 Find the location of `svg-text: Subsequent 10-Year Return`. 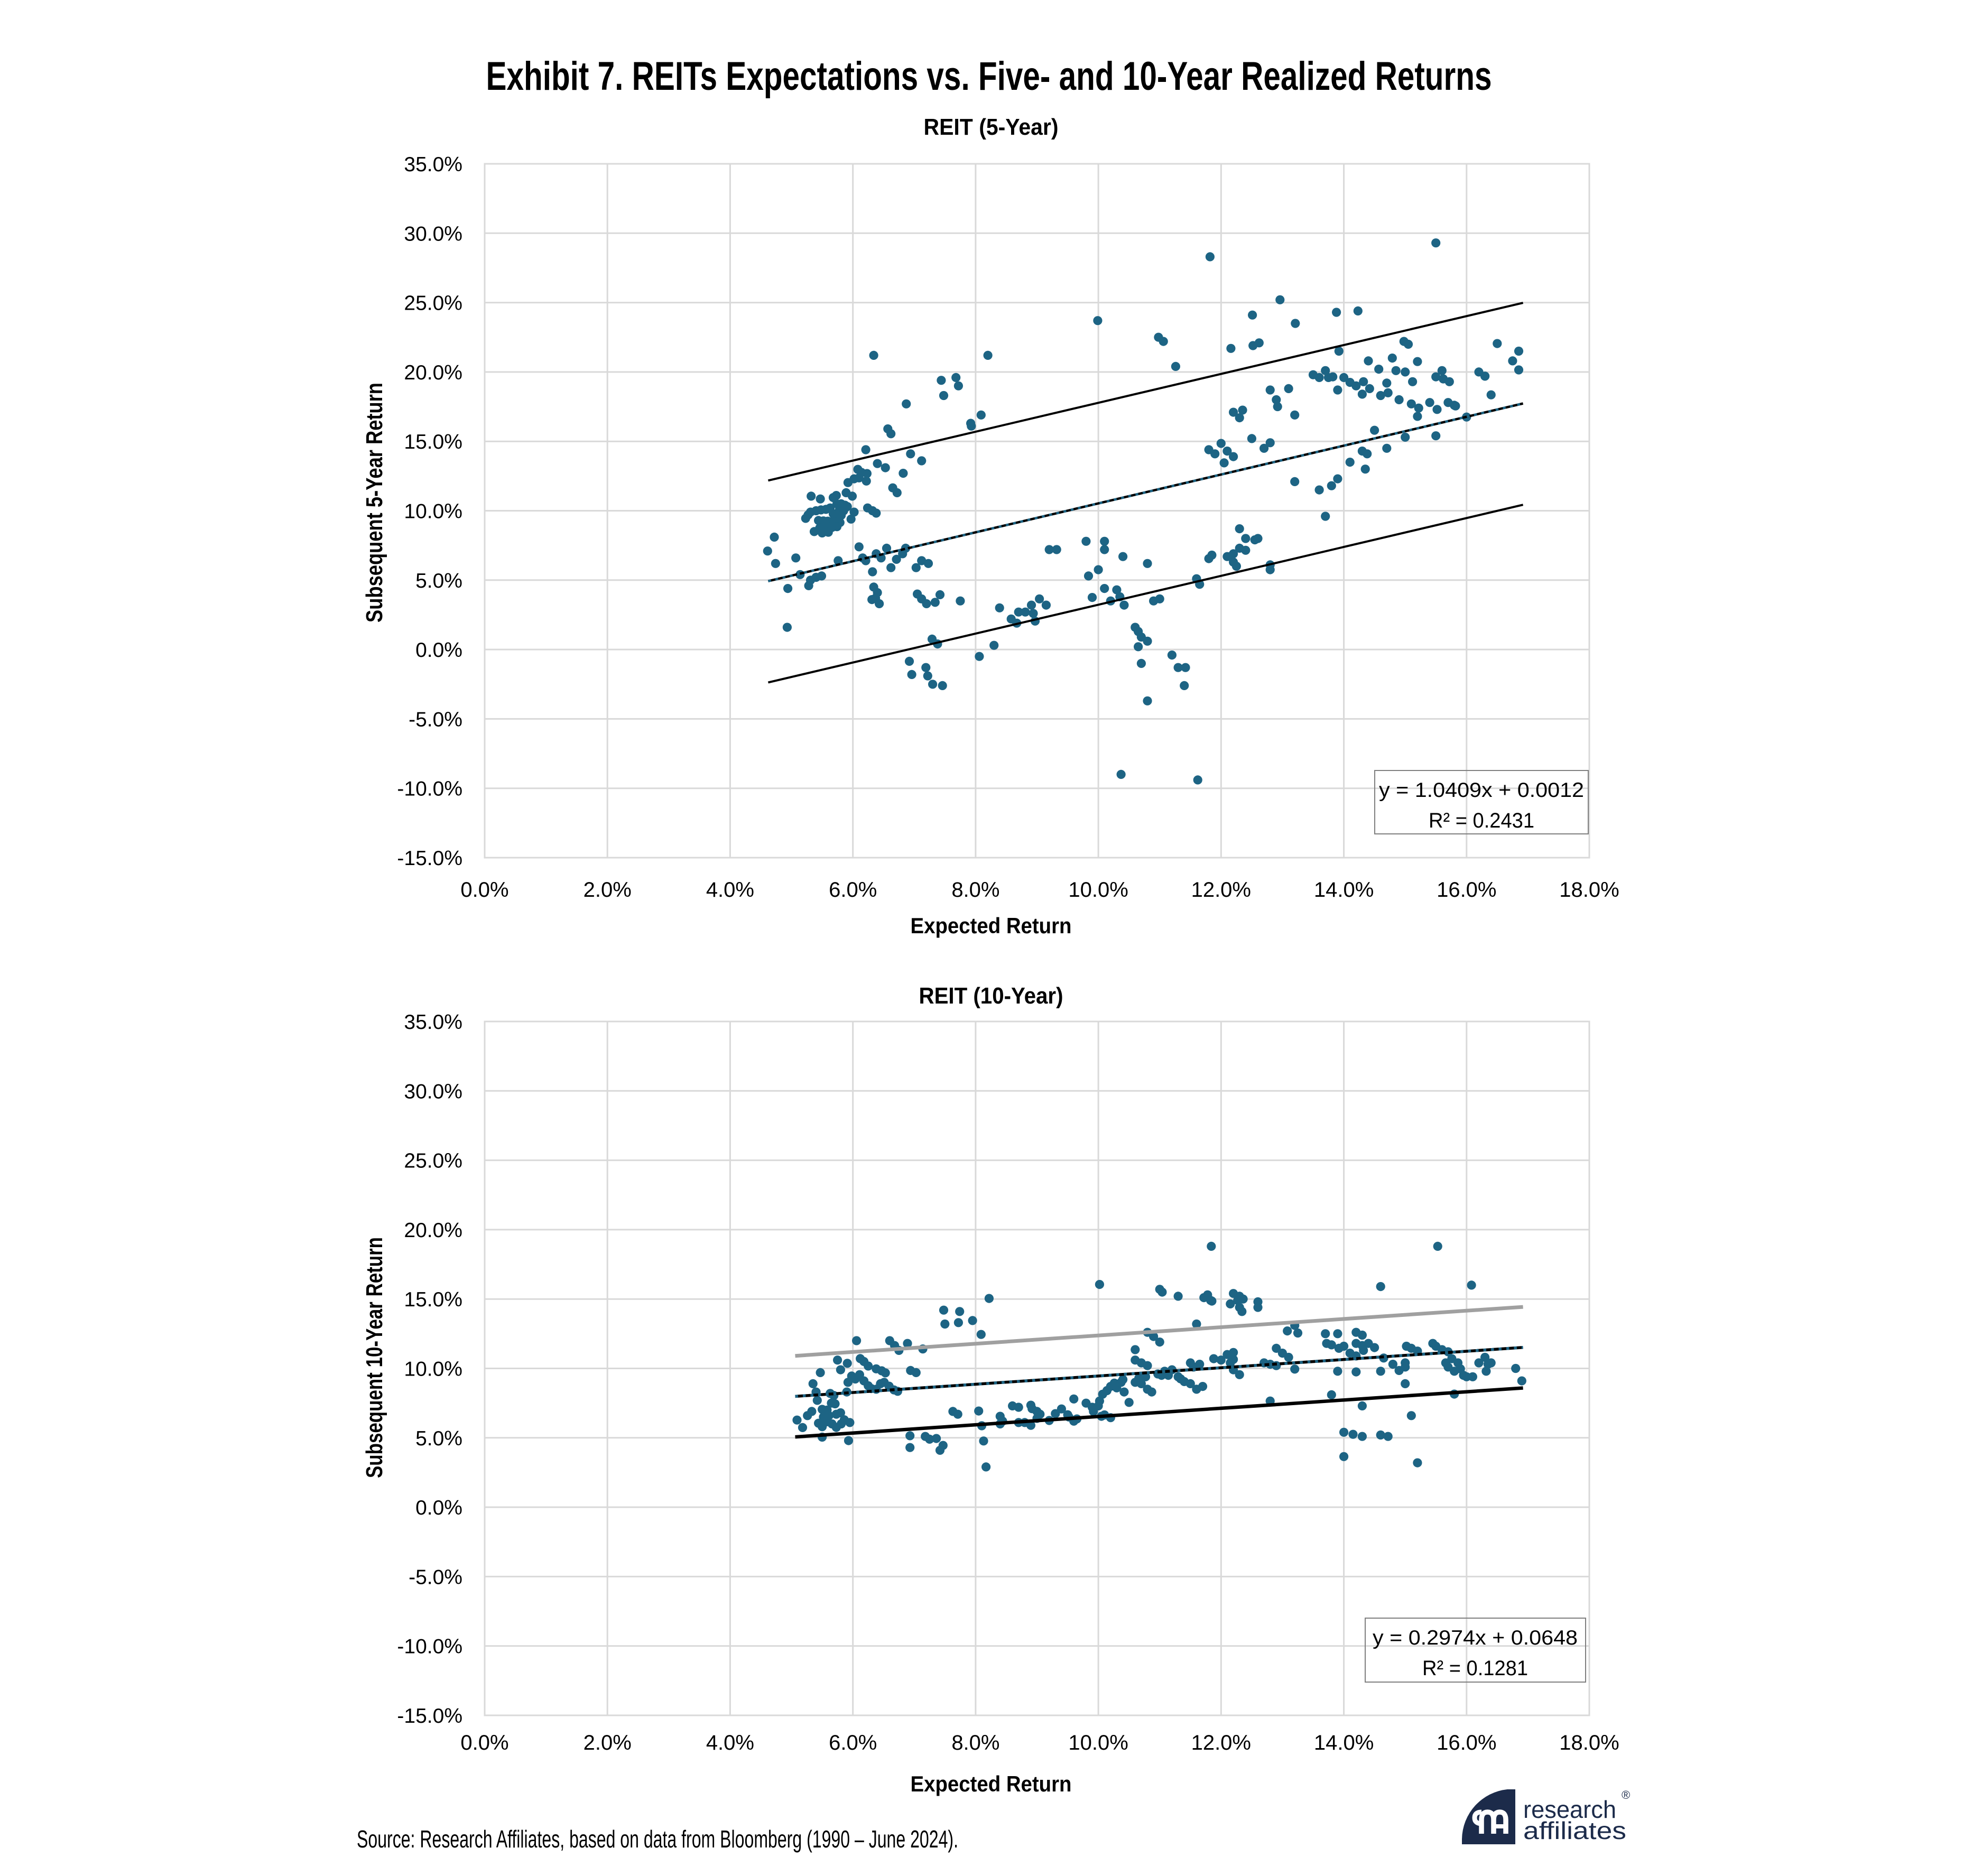

svg-text: Subsequent 10-Year Return is located at coordinates (374, 1357).